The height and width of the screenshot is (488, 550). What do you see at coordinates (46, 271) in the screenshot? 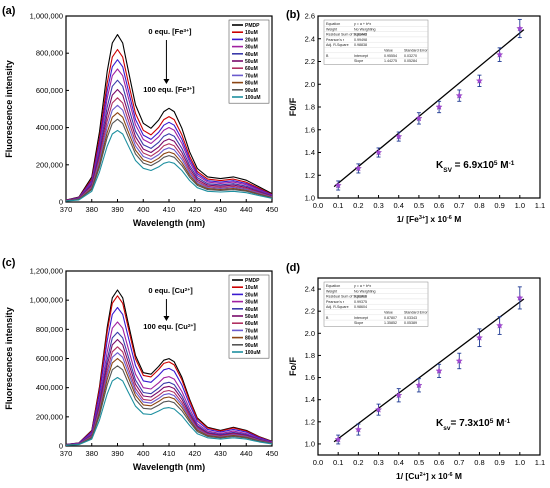
I see `y-tick-label: 1,200,000` at bounding box center [46, 271].